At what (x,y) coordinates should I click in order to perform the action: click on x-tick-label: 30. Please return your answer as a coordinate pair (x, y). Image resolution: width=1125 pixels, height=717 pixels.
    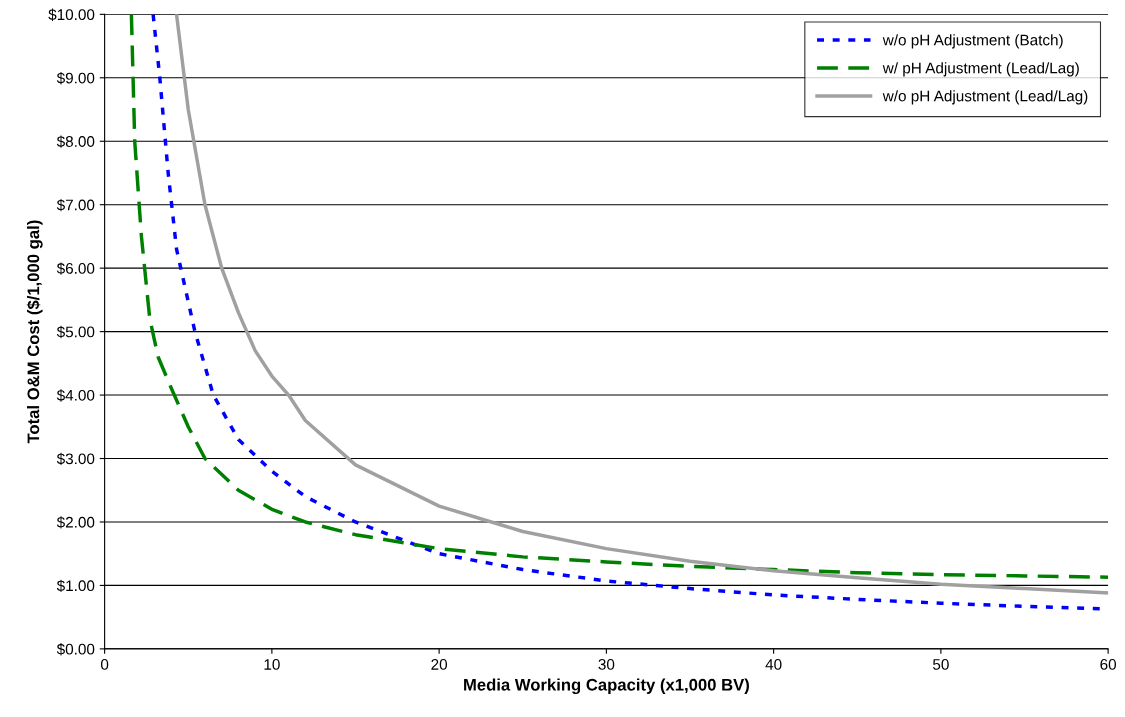
    Looking at the image, I should click on (606, 664).